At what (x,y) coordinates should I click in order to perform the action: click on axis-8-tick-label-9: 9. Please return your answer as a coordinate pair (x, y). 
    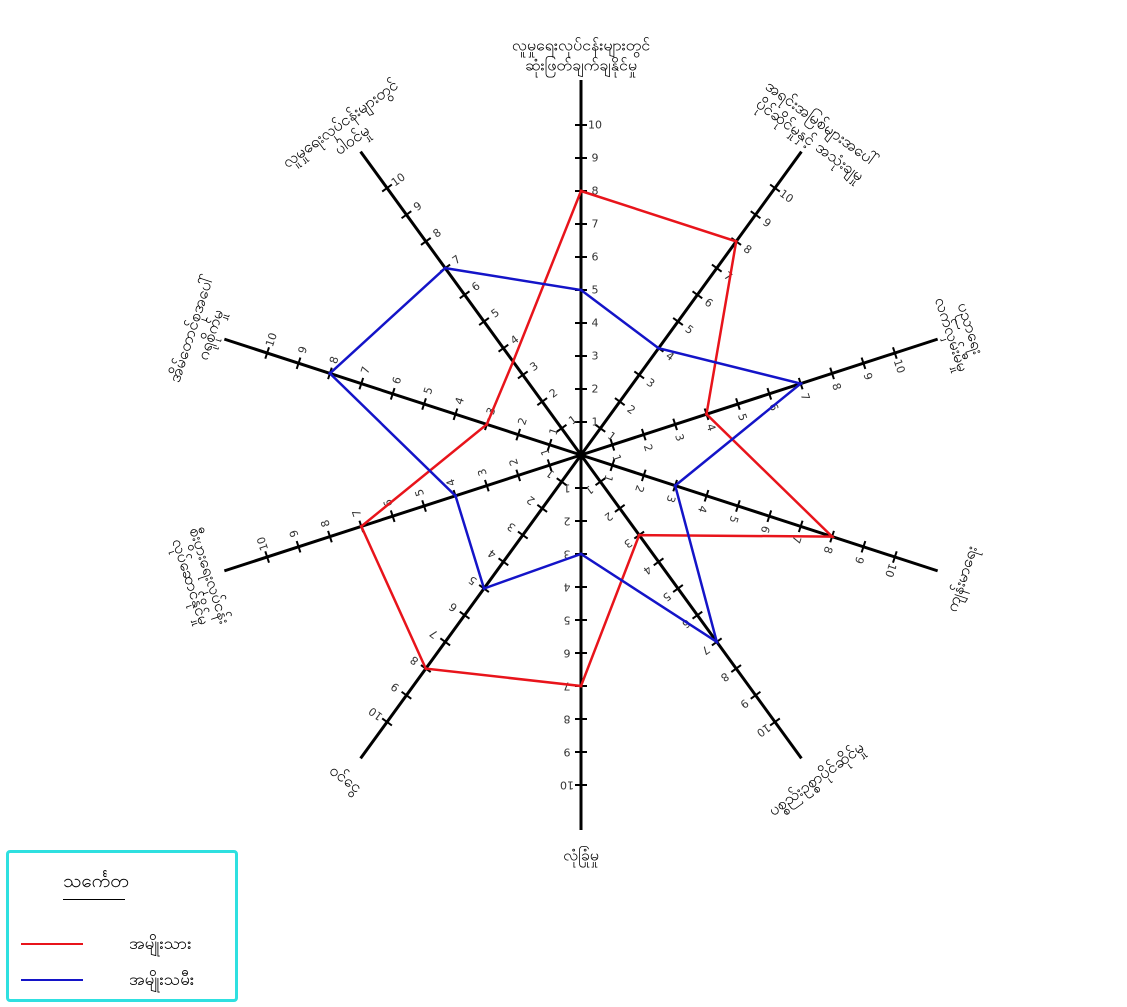
    Looking at the image, I should click on (303, 350).